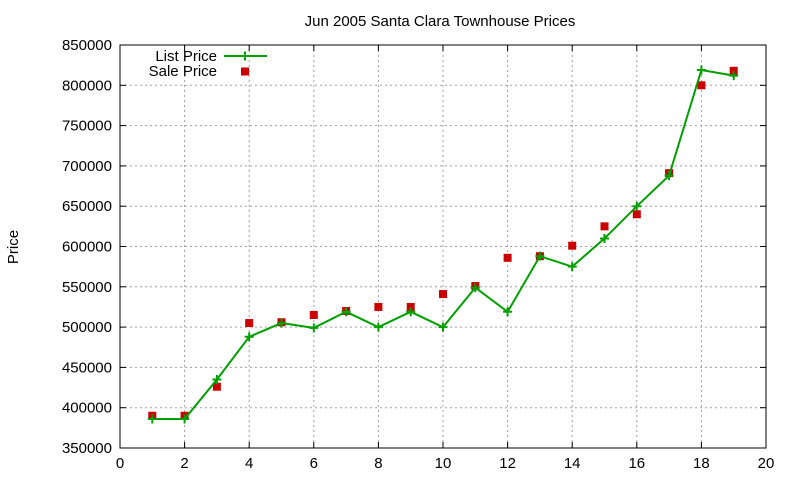  Describe the element at coordinates (245, 56) in the screenshot. I see `legend-marker-list-price` at that location.